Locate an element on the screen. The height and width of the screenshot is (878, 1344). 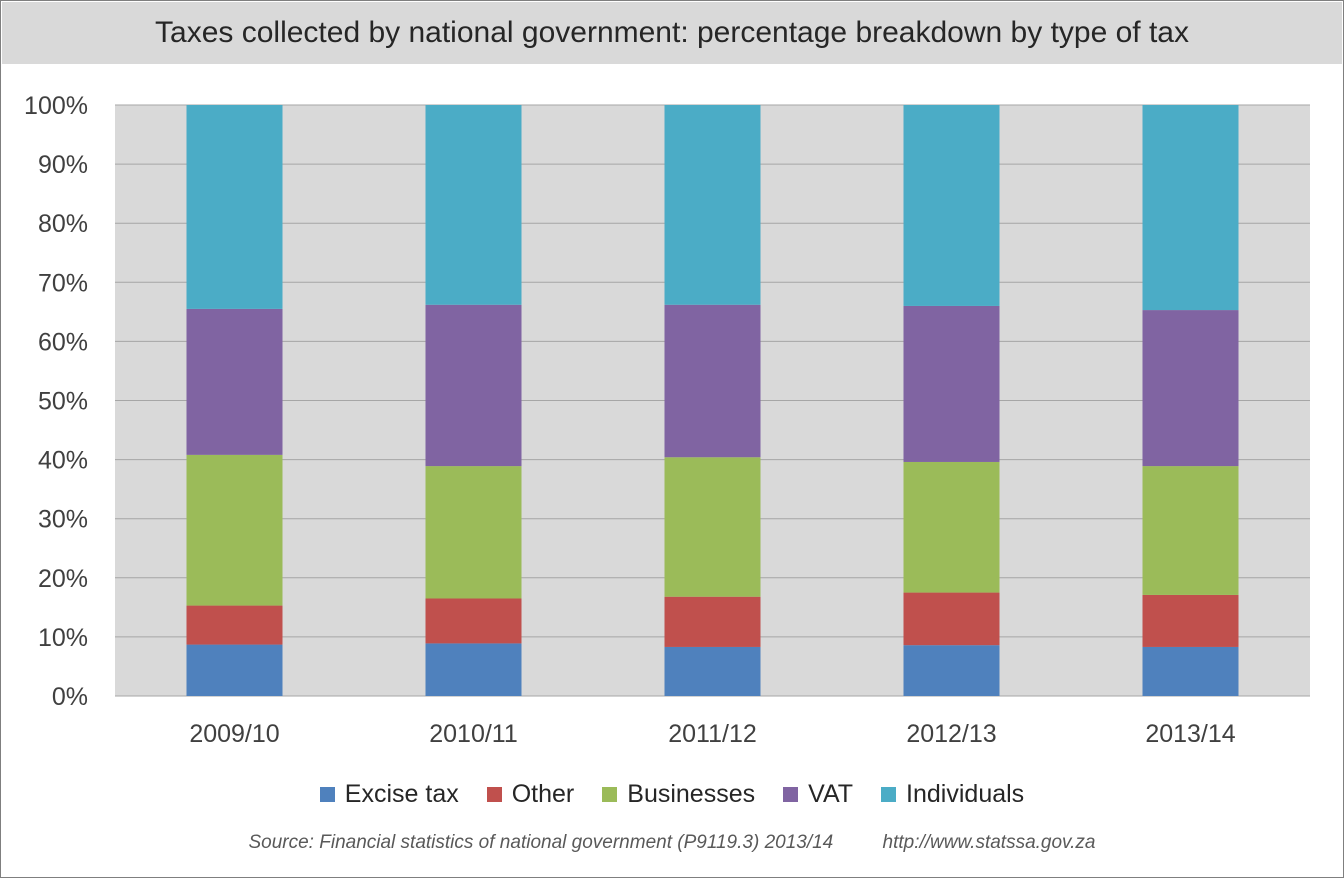
legend-item-businesses: Businesses is located at coordinates (678, 794).